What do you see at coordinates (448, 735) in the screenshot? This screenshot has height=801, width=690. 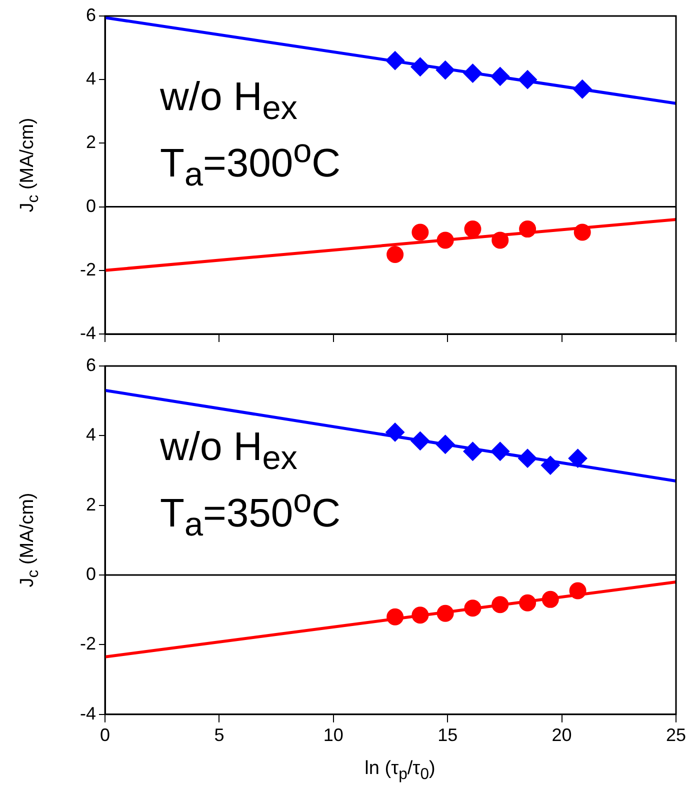 I see `x-tick-label: 15` at bounding box center [448, 735].